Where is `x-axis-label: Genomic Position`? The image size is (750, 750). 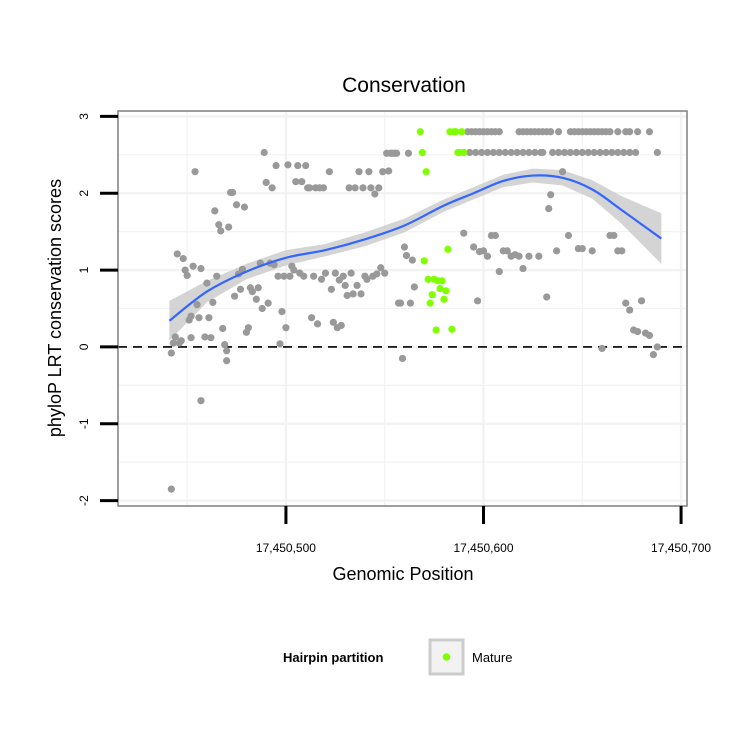
x-axis-label: Genomic Position is located at coordinates (402, 574).